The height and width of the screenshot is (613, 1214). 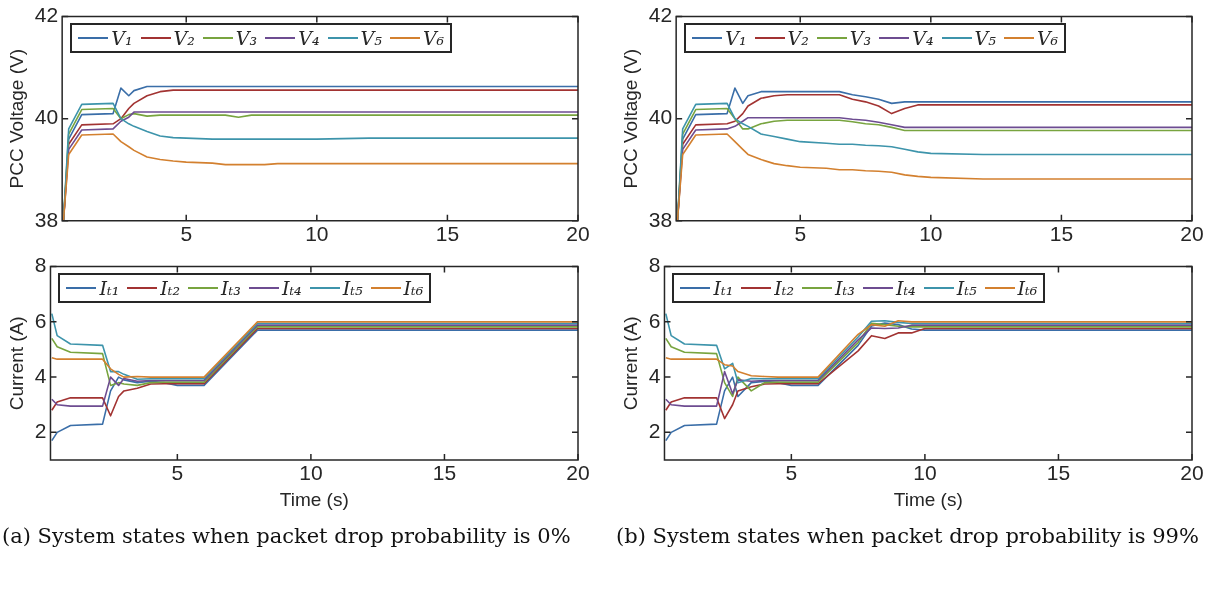 I want to click on text: (a) System states when packet drop probability is 0%, so click(x=286, y=536).